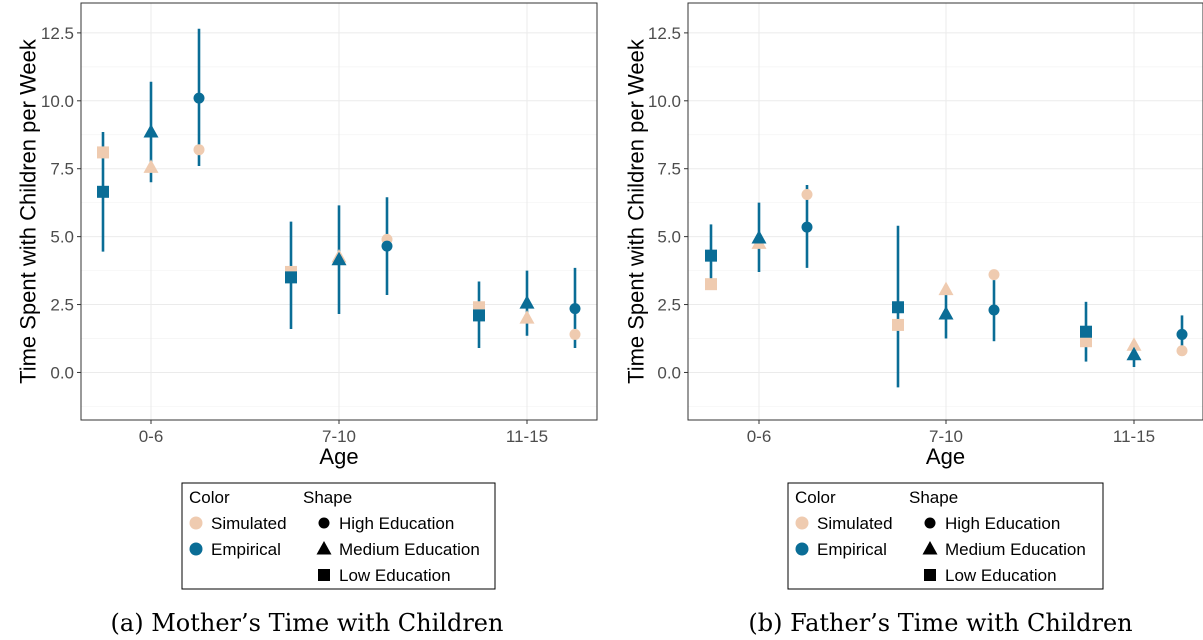 This screenshot has height=640, width=1203. Describe the element at coordinates (307, 623) in the screenshot. I see `panel-caption: (a) Mother’s Time with Children` at that location.